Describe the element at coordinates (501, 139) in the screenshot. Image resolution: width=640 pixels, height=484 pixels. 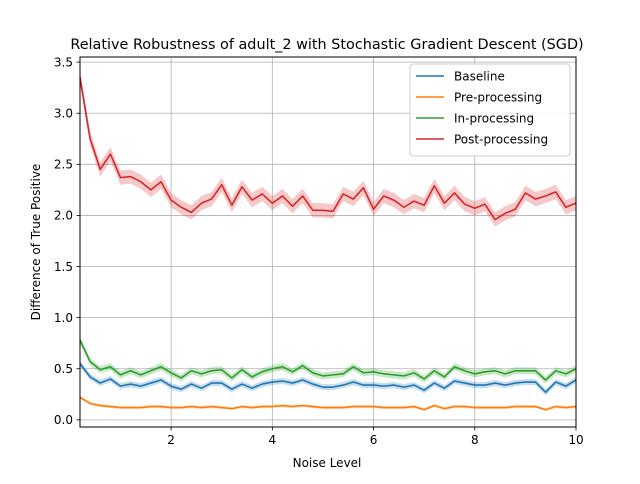
I see `legend-label-post-processing: Post-processing` at that location.